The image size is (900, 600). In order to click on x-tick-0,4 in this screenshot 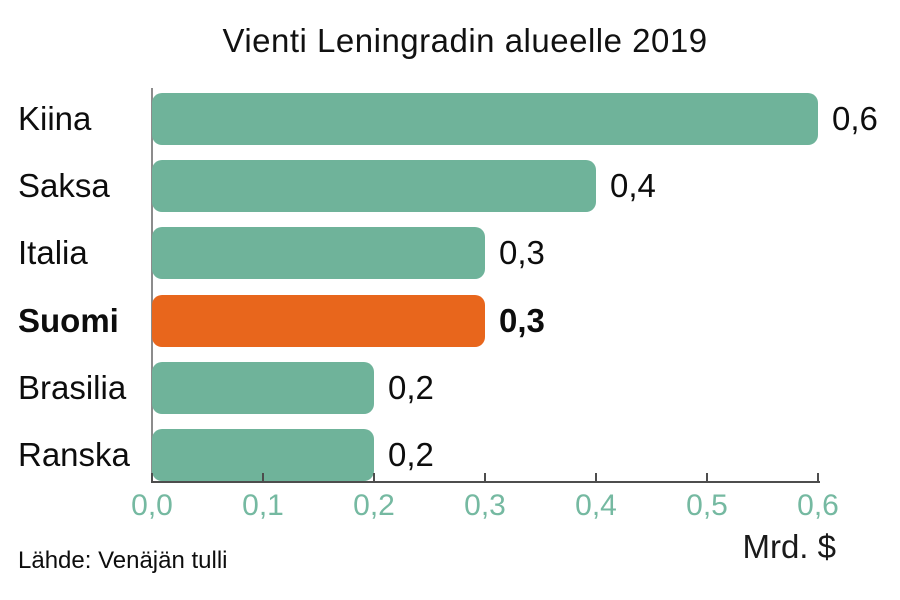, I will do `click(596, 477)`.